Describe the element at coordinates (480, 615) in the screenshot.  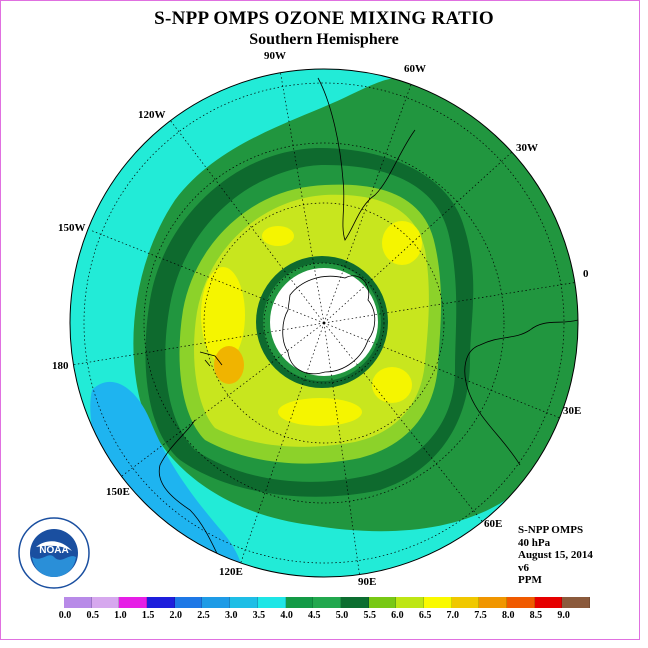
I see `colorbar-tick-label: 7.5` at that location.